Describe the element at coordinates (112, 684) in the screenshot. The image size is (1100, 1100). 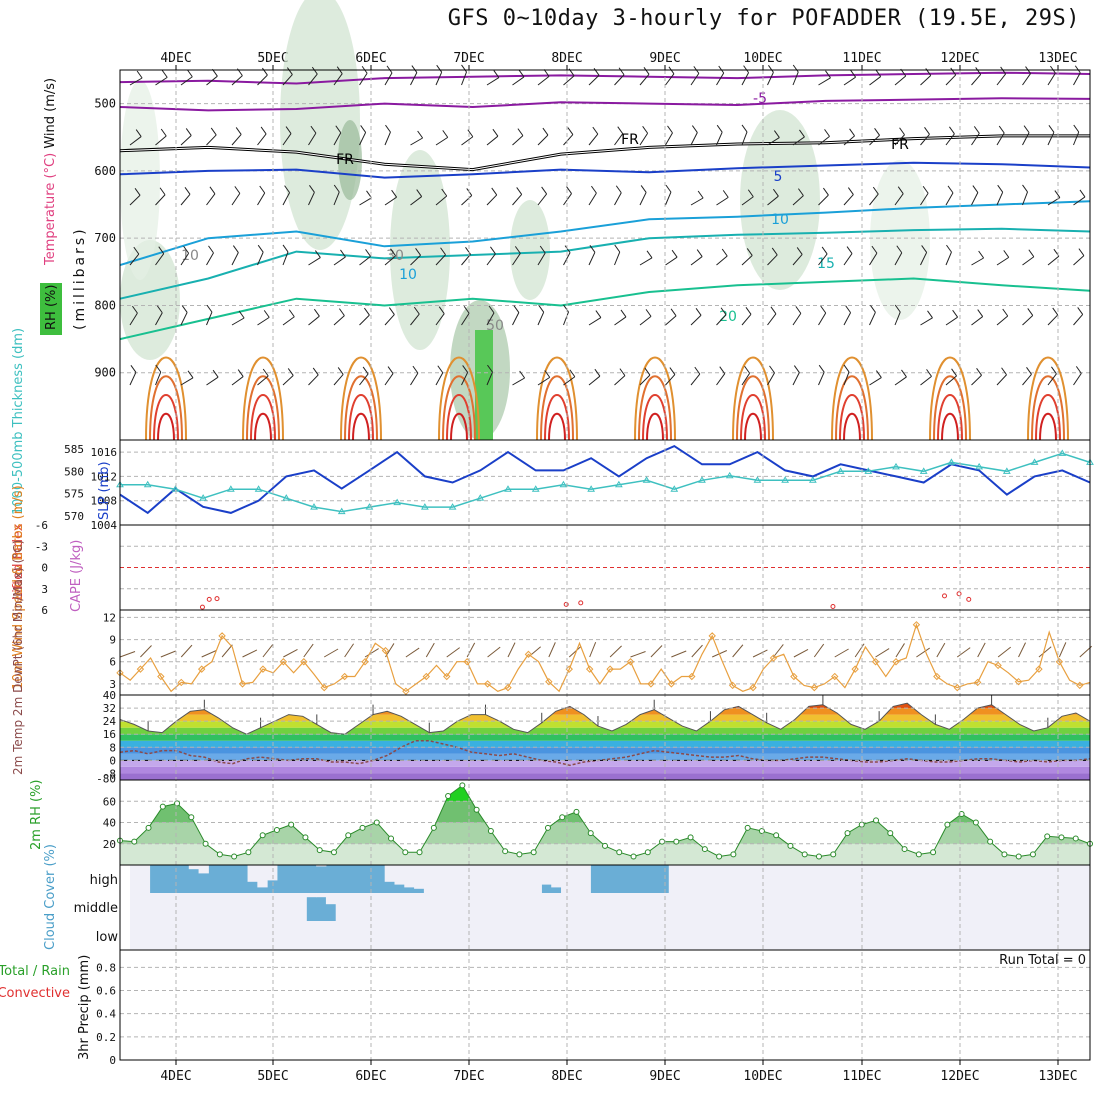
I see `y-tick-label: 3` at that location.